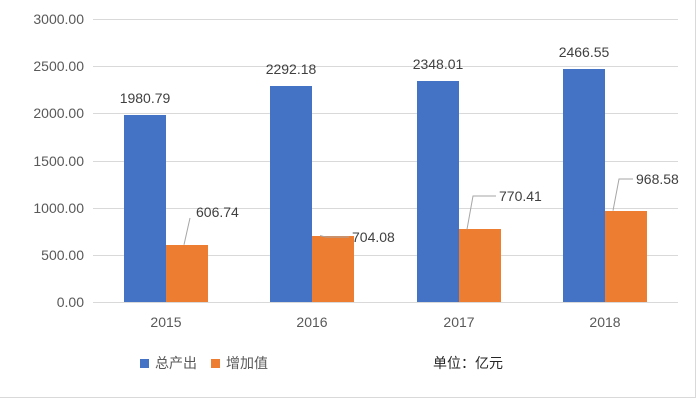  Describe the element at coordinates (62, 255) in the screenshot. I see `y-tick-label: 500.00` at that location.